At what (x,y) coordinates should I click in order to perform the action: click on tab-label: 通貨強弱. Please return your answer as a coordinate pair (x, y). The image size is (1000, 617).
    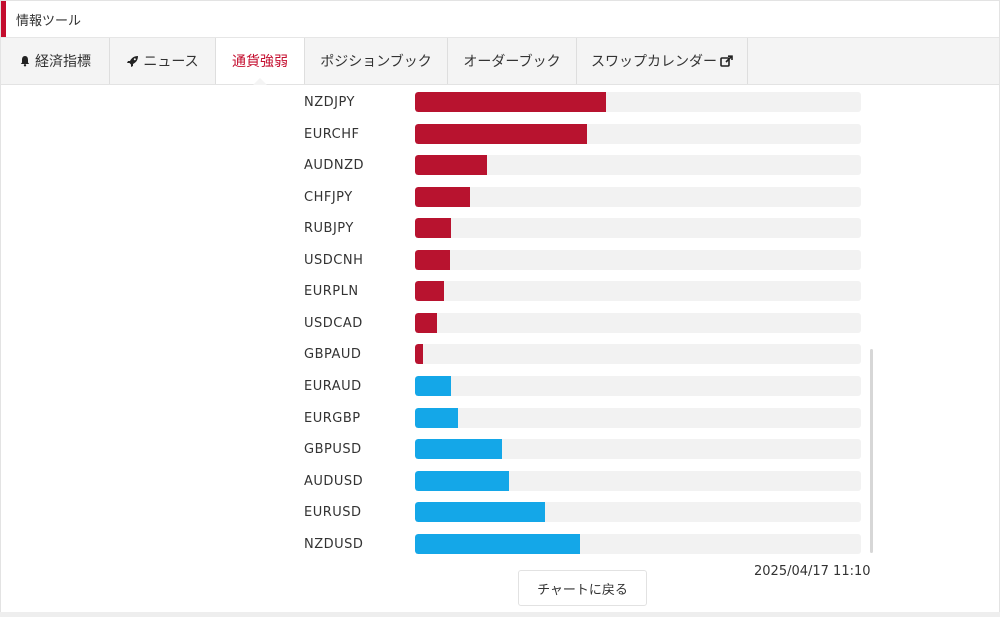
    Looking at the image, I should click on (260, 62).